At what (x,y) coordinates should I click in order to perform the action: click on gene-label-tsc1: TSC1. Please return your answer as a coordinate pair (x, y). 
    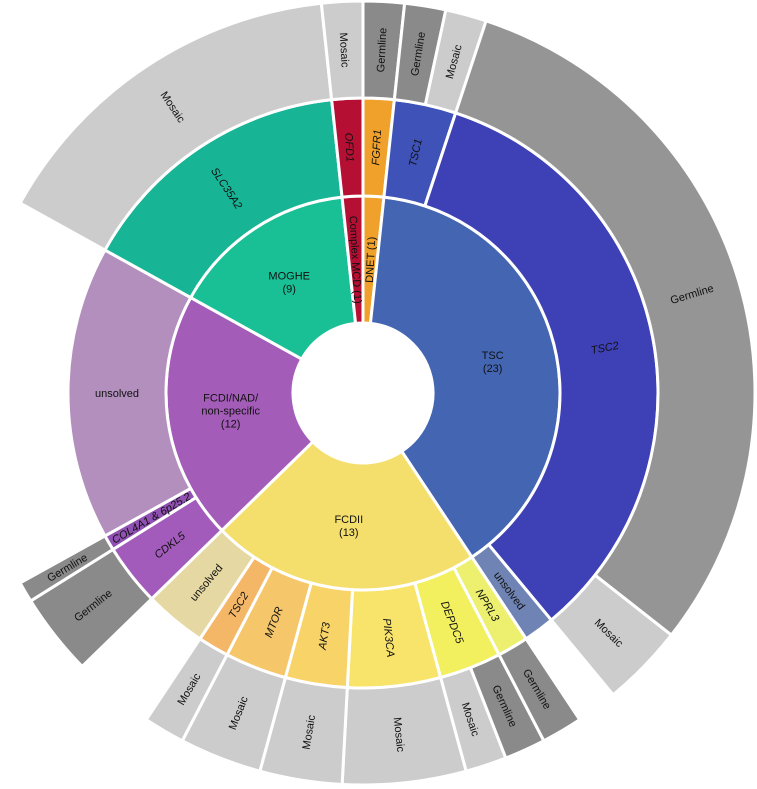
    Looking at the image, I should click on (416, 153).